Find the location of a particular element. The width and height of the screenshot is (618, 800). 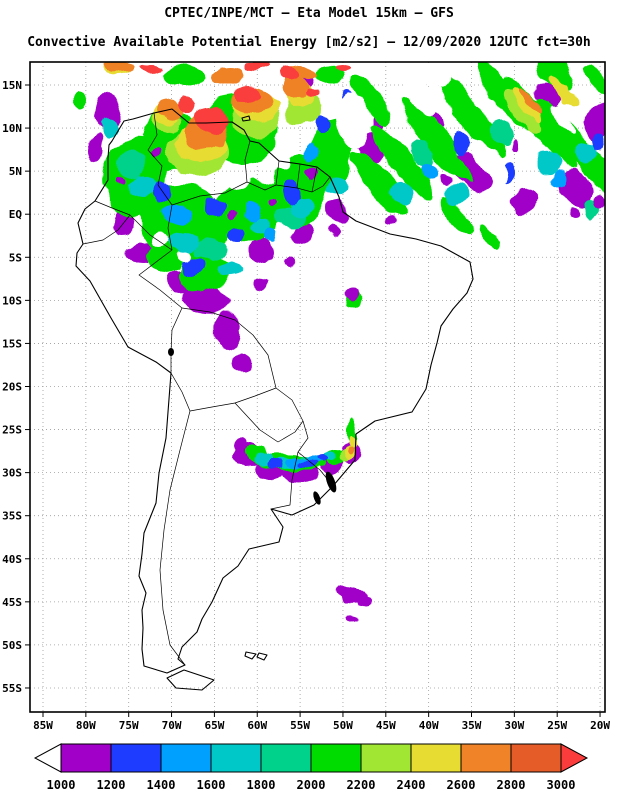

map-title: CPTEC/INPE/MCT — Eta Model 15km — GFS is located at coordinates (309, 13).